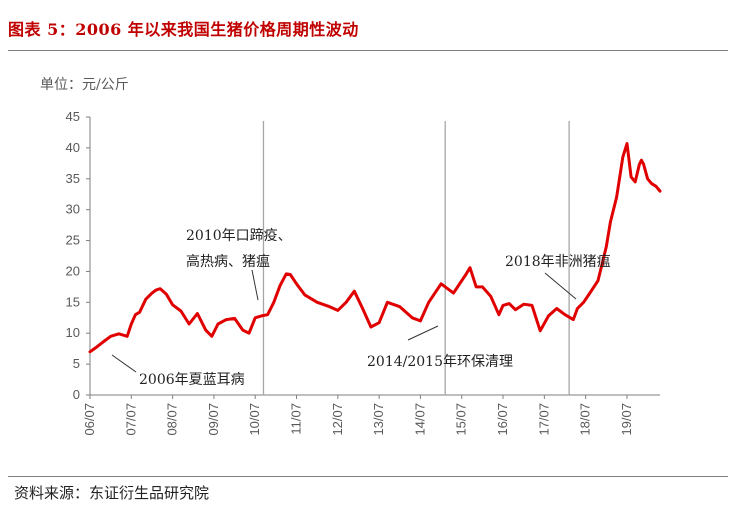  Describe the element at coordinates (73, 147) in the screenshot. I see `y-tick-label: 40` at that location.